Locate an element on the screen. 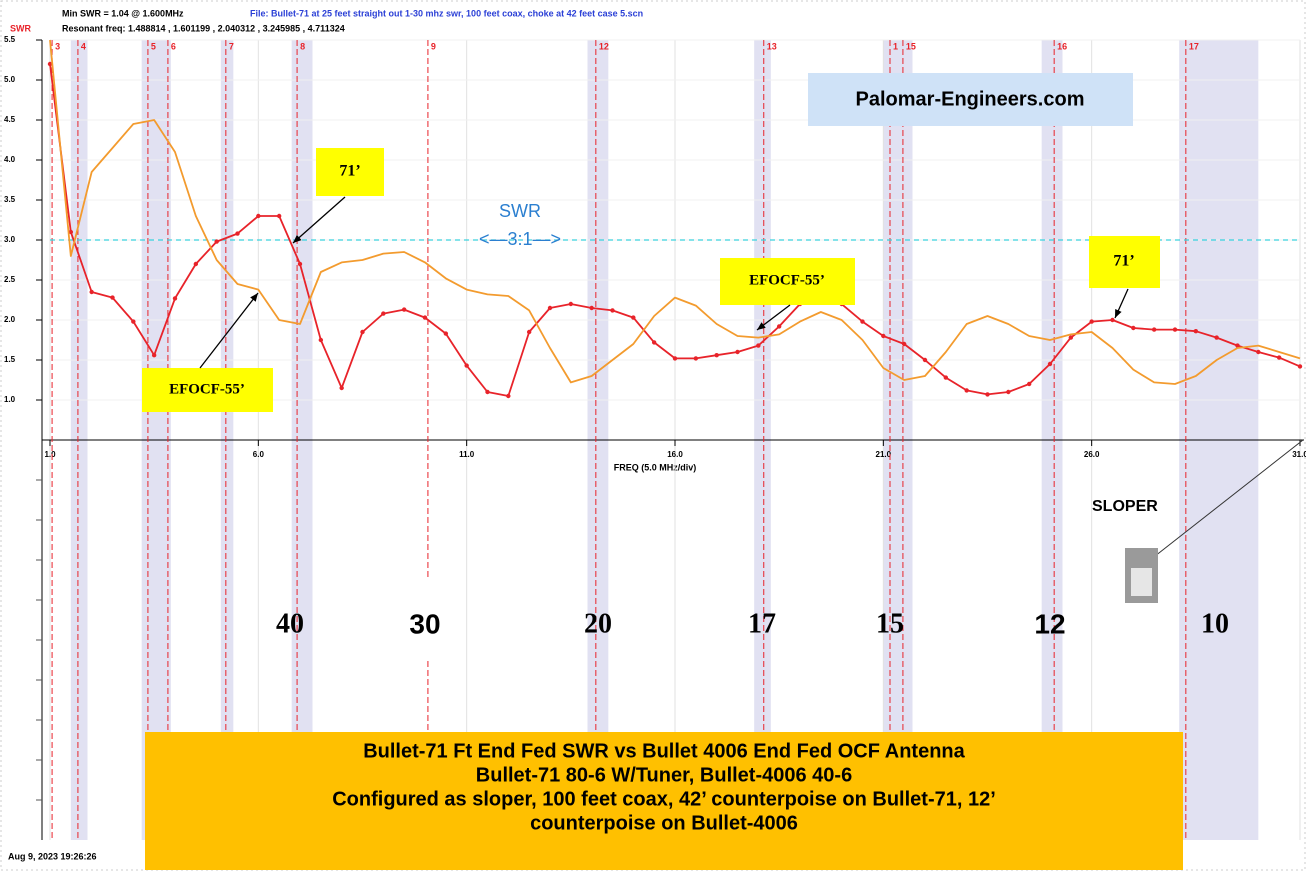 The height and width of the screenshot is (871, 1306). brand-box is located at coordinates (970, 99).